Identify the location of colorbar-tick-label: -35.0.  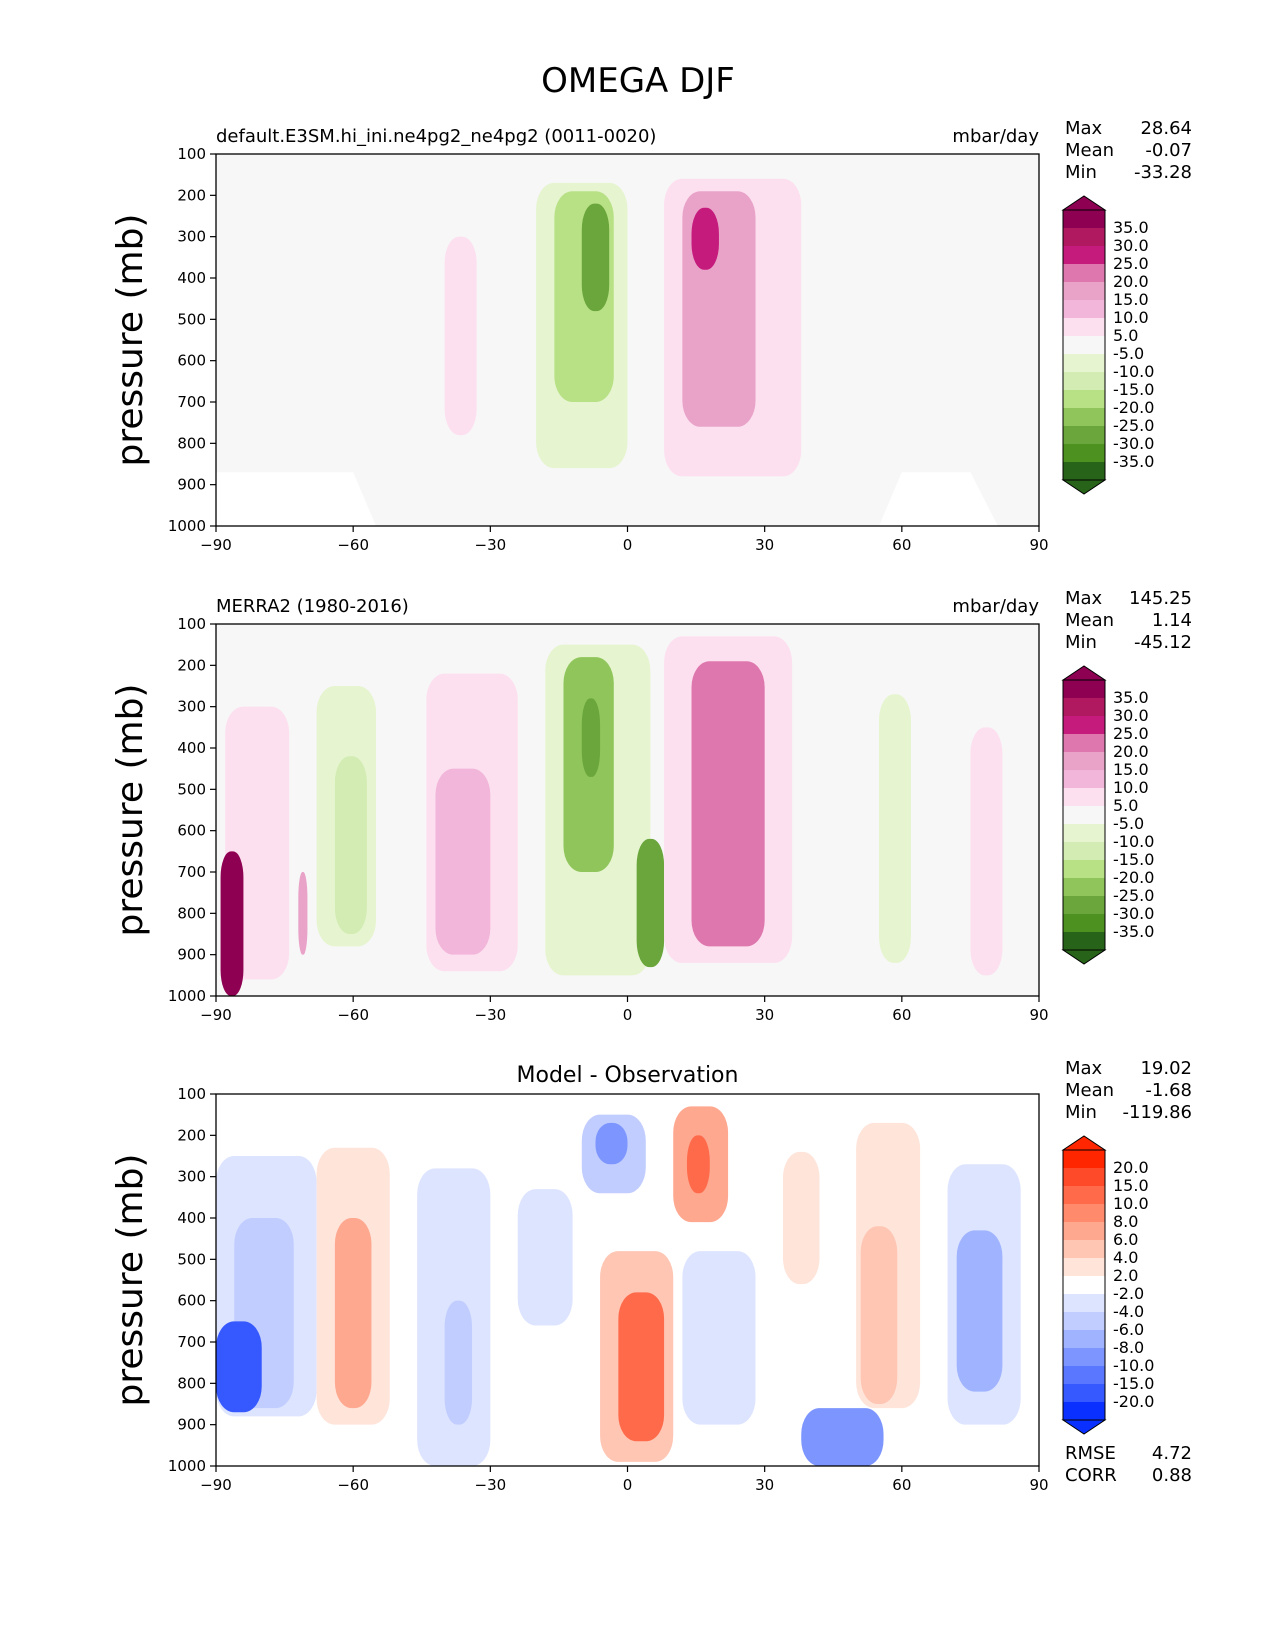
(1133, 461).